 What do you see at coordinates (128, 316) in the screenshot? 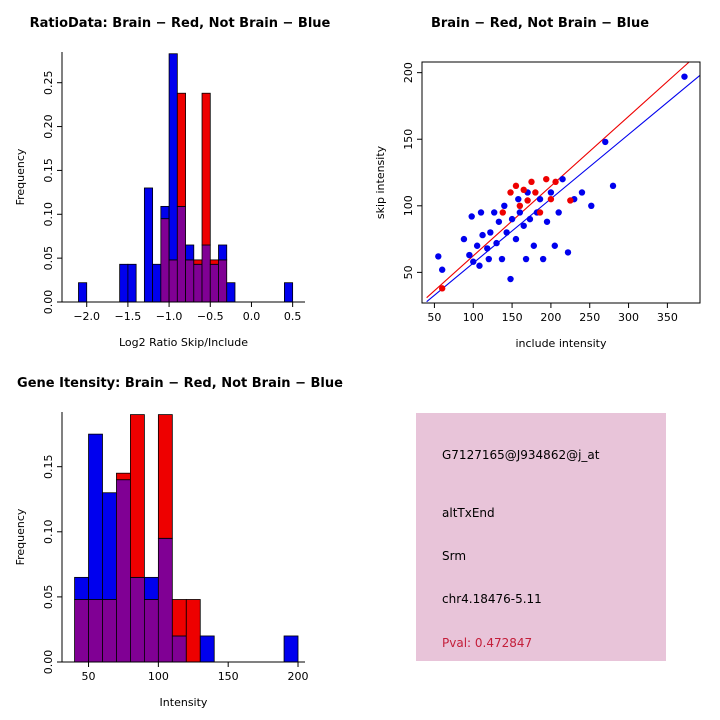
I see `x-tick-label: −1.5` at bounding box center [128, 316].